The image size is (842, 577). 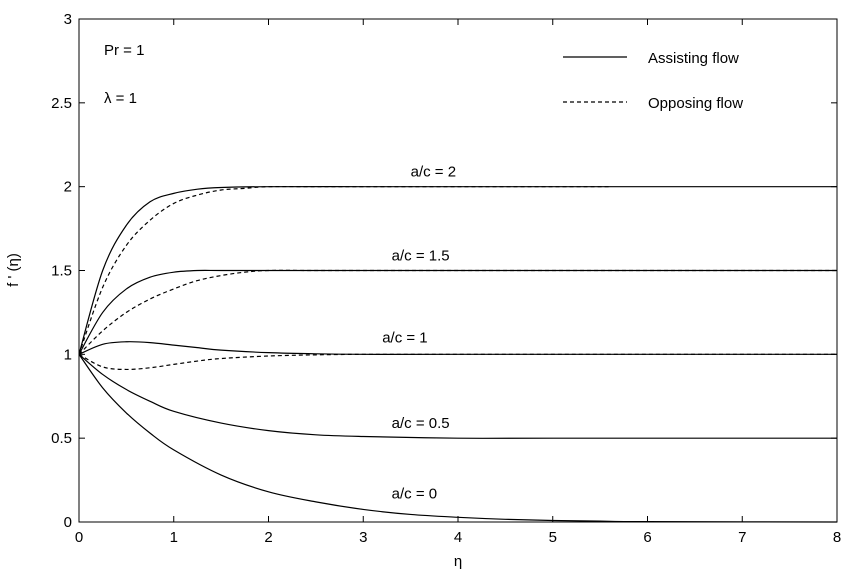 What do you see at coordinates (68, 354) in the screenshot?
I see `y-tick-label: 1` at bounding box center [68, 354].